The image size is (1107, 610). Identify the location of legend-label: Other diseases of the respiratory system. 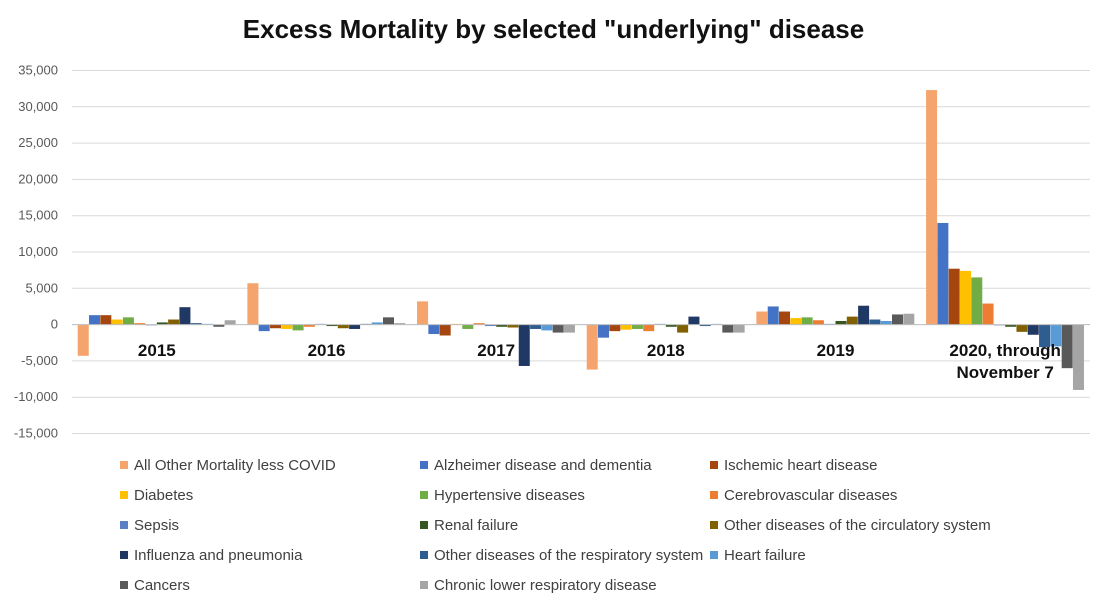
(569, 555).